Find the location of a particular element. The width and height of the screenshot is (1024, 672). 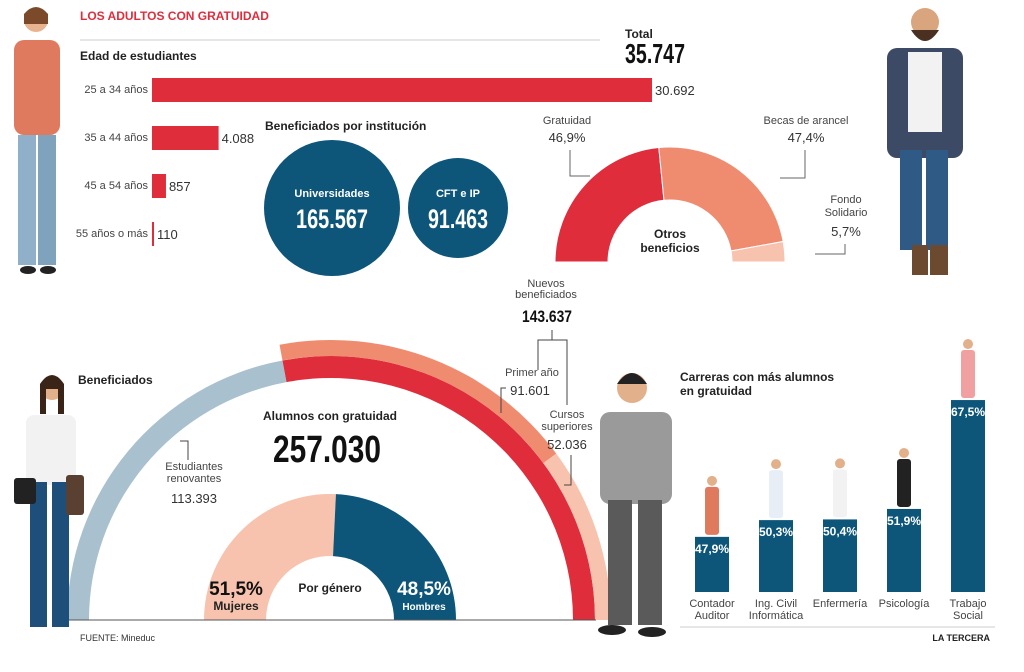

career-value-label: 50,3% is located at coordinates (776, 532).